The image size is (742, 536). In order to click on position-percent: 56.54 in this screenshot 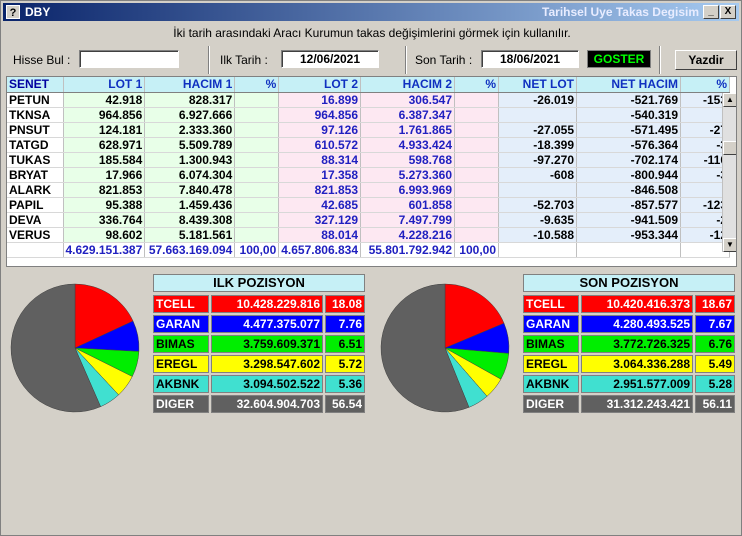, I will do `click(345, 404)`.